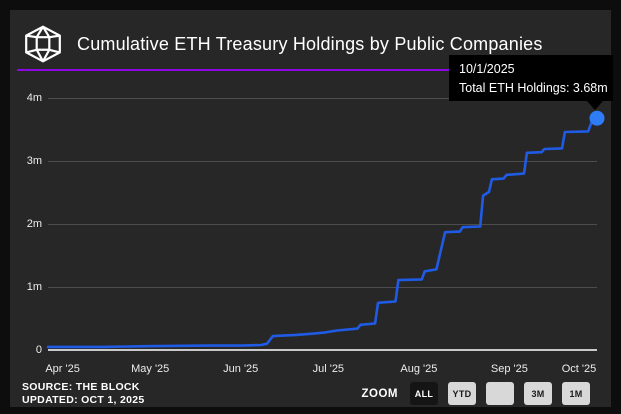 The image size is (621, 414). Describe the element at coordinates (81, 387) in the screenshot. I see `source-label: SOURCE: THE BLOCK` at that location.